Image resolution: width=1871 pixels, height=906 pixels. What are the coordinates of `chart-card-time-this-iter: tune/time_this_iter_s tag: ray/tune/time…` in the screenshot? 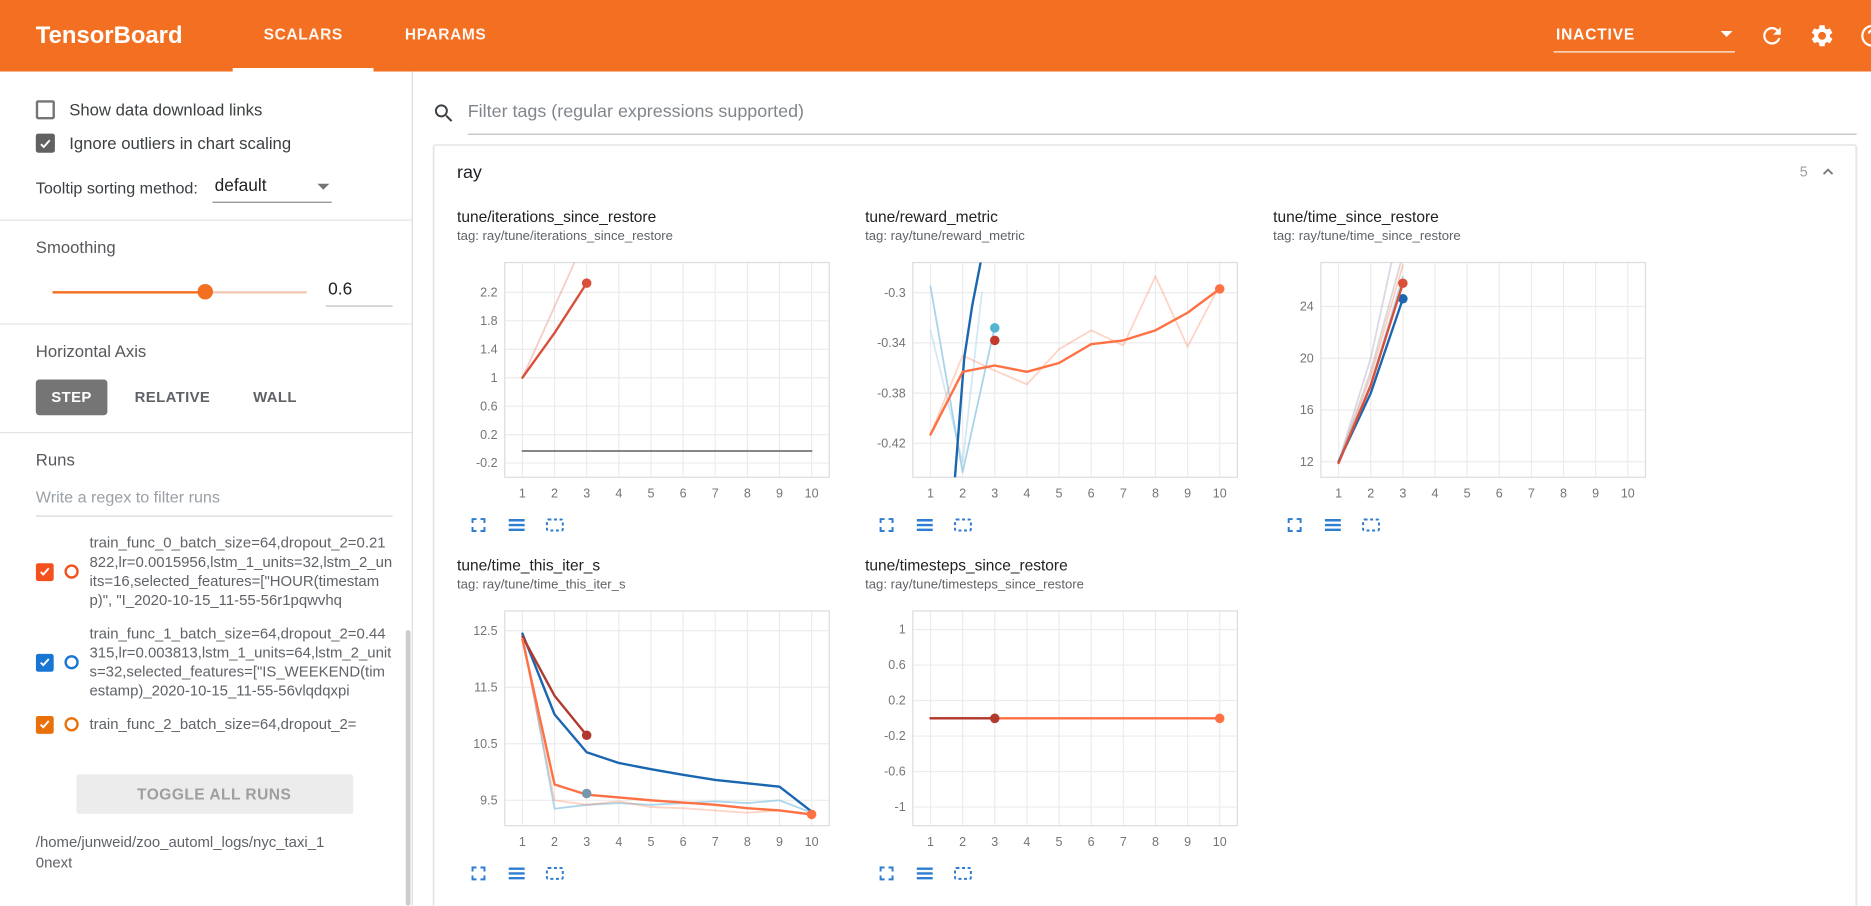 It's located at (649, 720).